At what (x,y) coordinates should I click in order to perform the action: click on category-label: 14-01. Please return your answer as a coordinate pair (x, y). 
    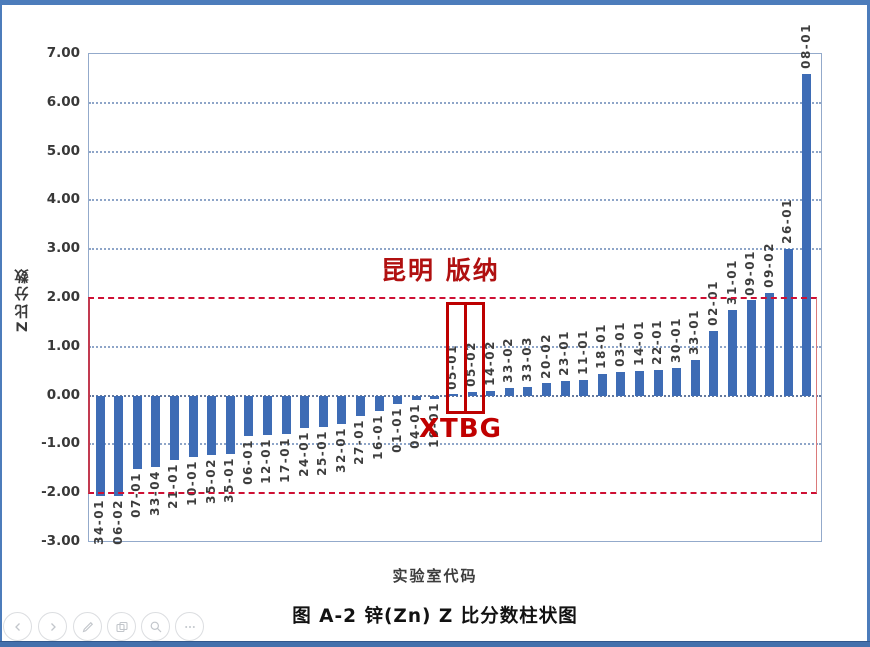
    Looking at the image, I should click on (638, 343).